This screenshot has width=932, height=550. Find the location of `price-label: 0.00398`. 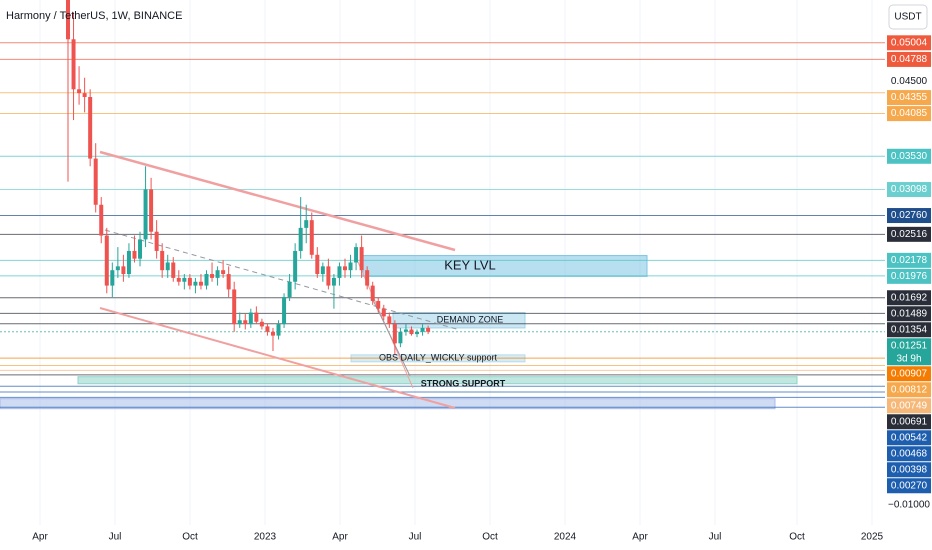

price-label: 0.00398 is located at coordinates (909, 469).